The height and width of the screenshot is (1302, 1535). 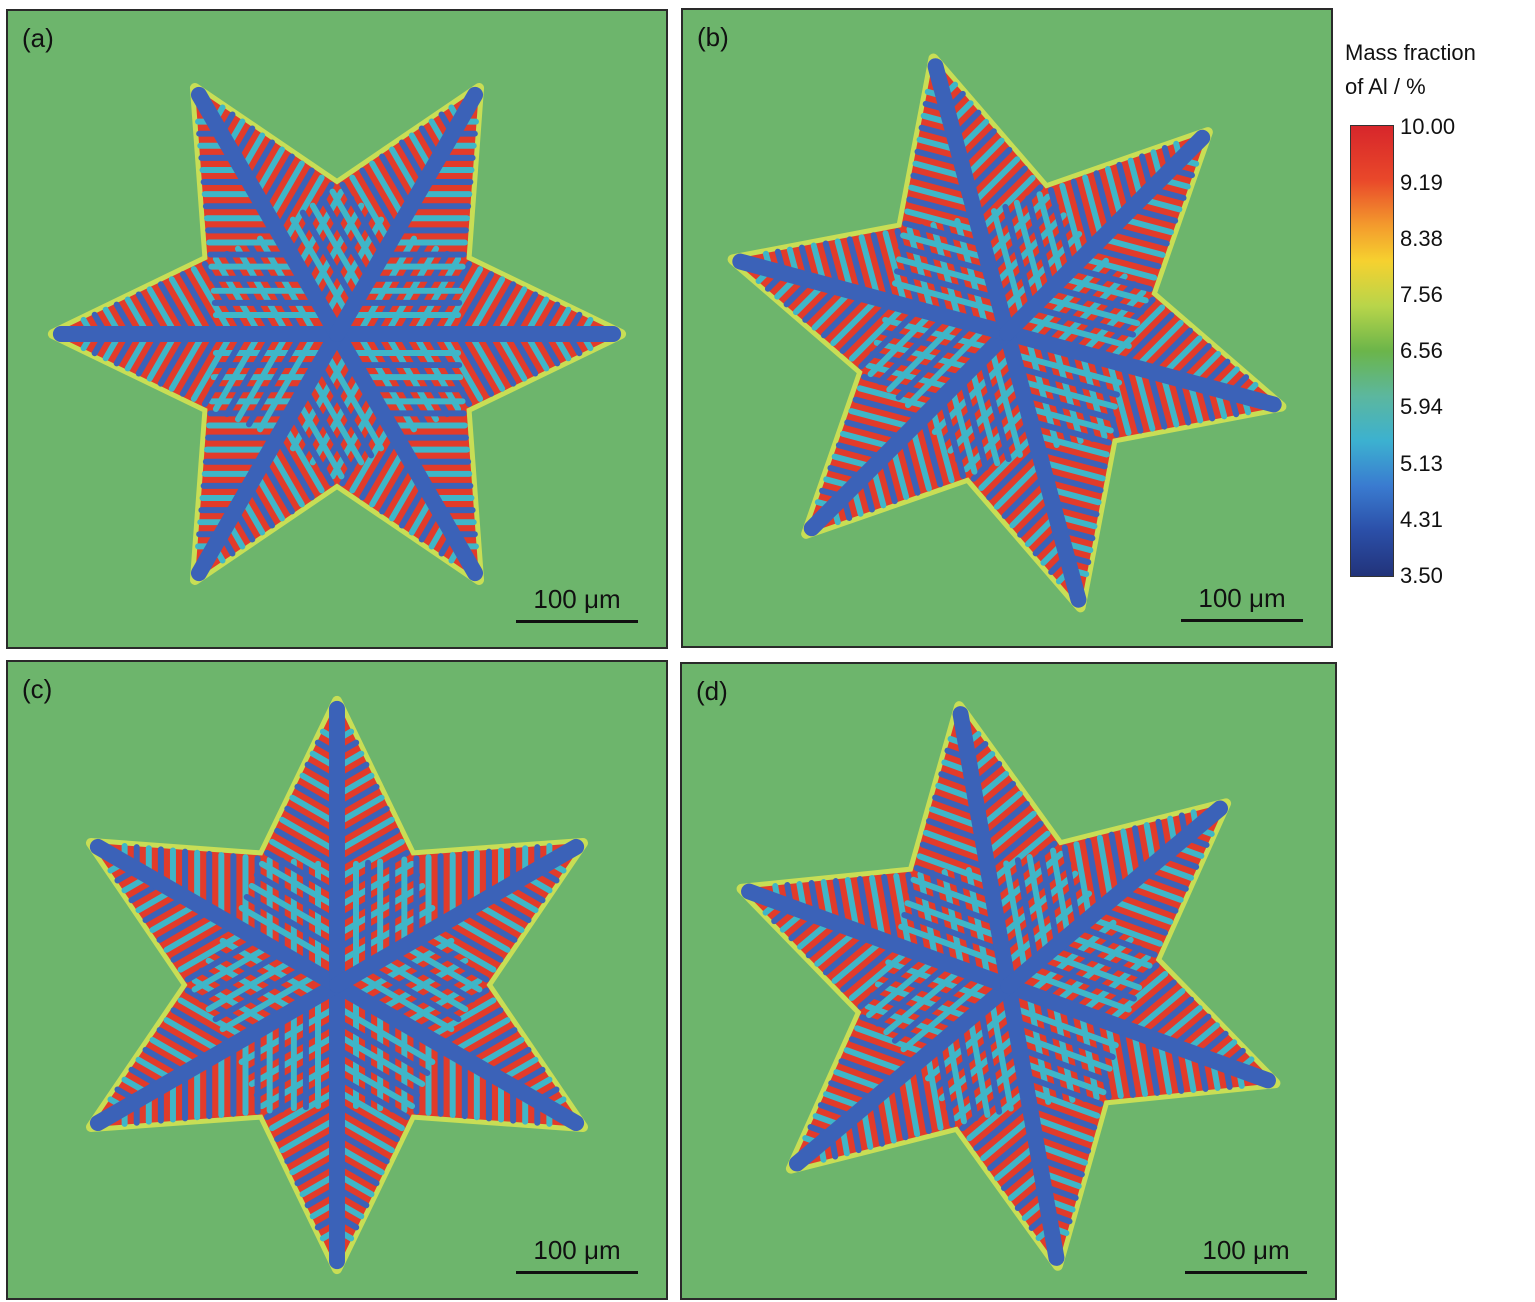 What do you see at coordinates (1421, 182) in the screenshot?
I see `colorbar-tick: 9.19` at bounding box center [1421, 182].